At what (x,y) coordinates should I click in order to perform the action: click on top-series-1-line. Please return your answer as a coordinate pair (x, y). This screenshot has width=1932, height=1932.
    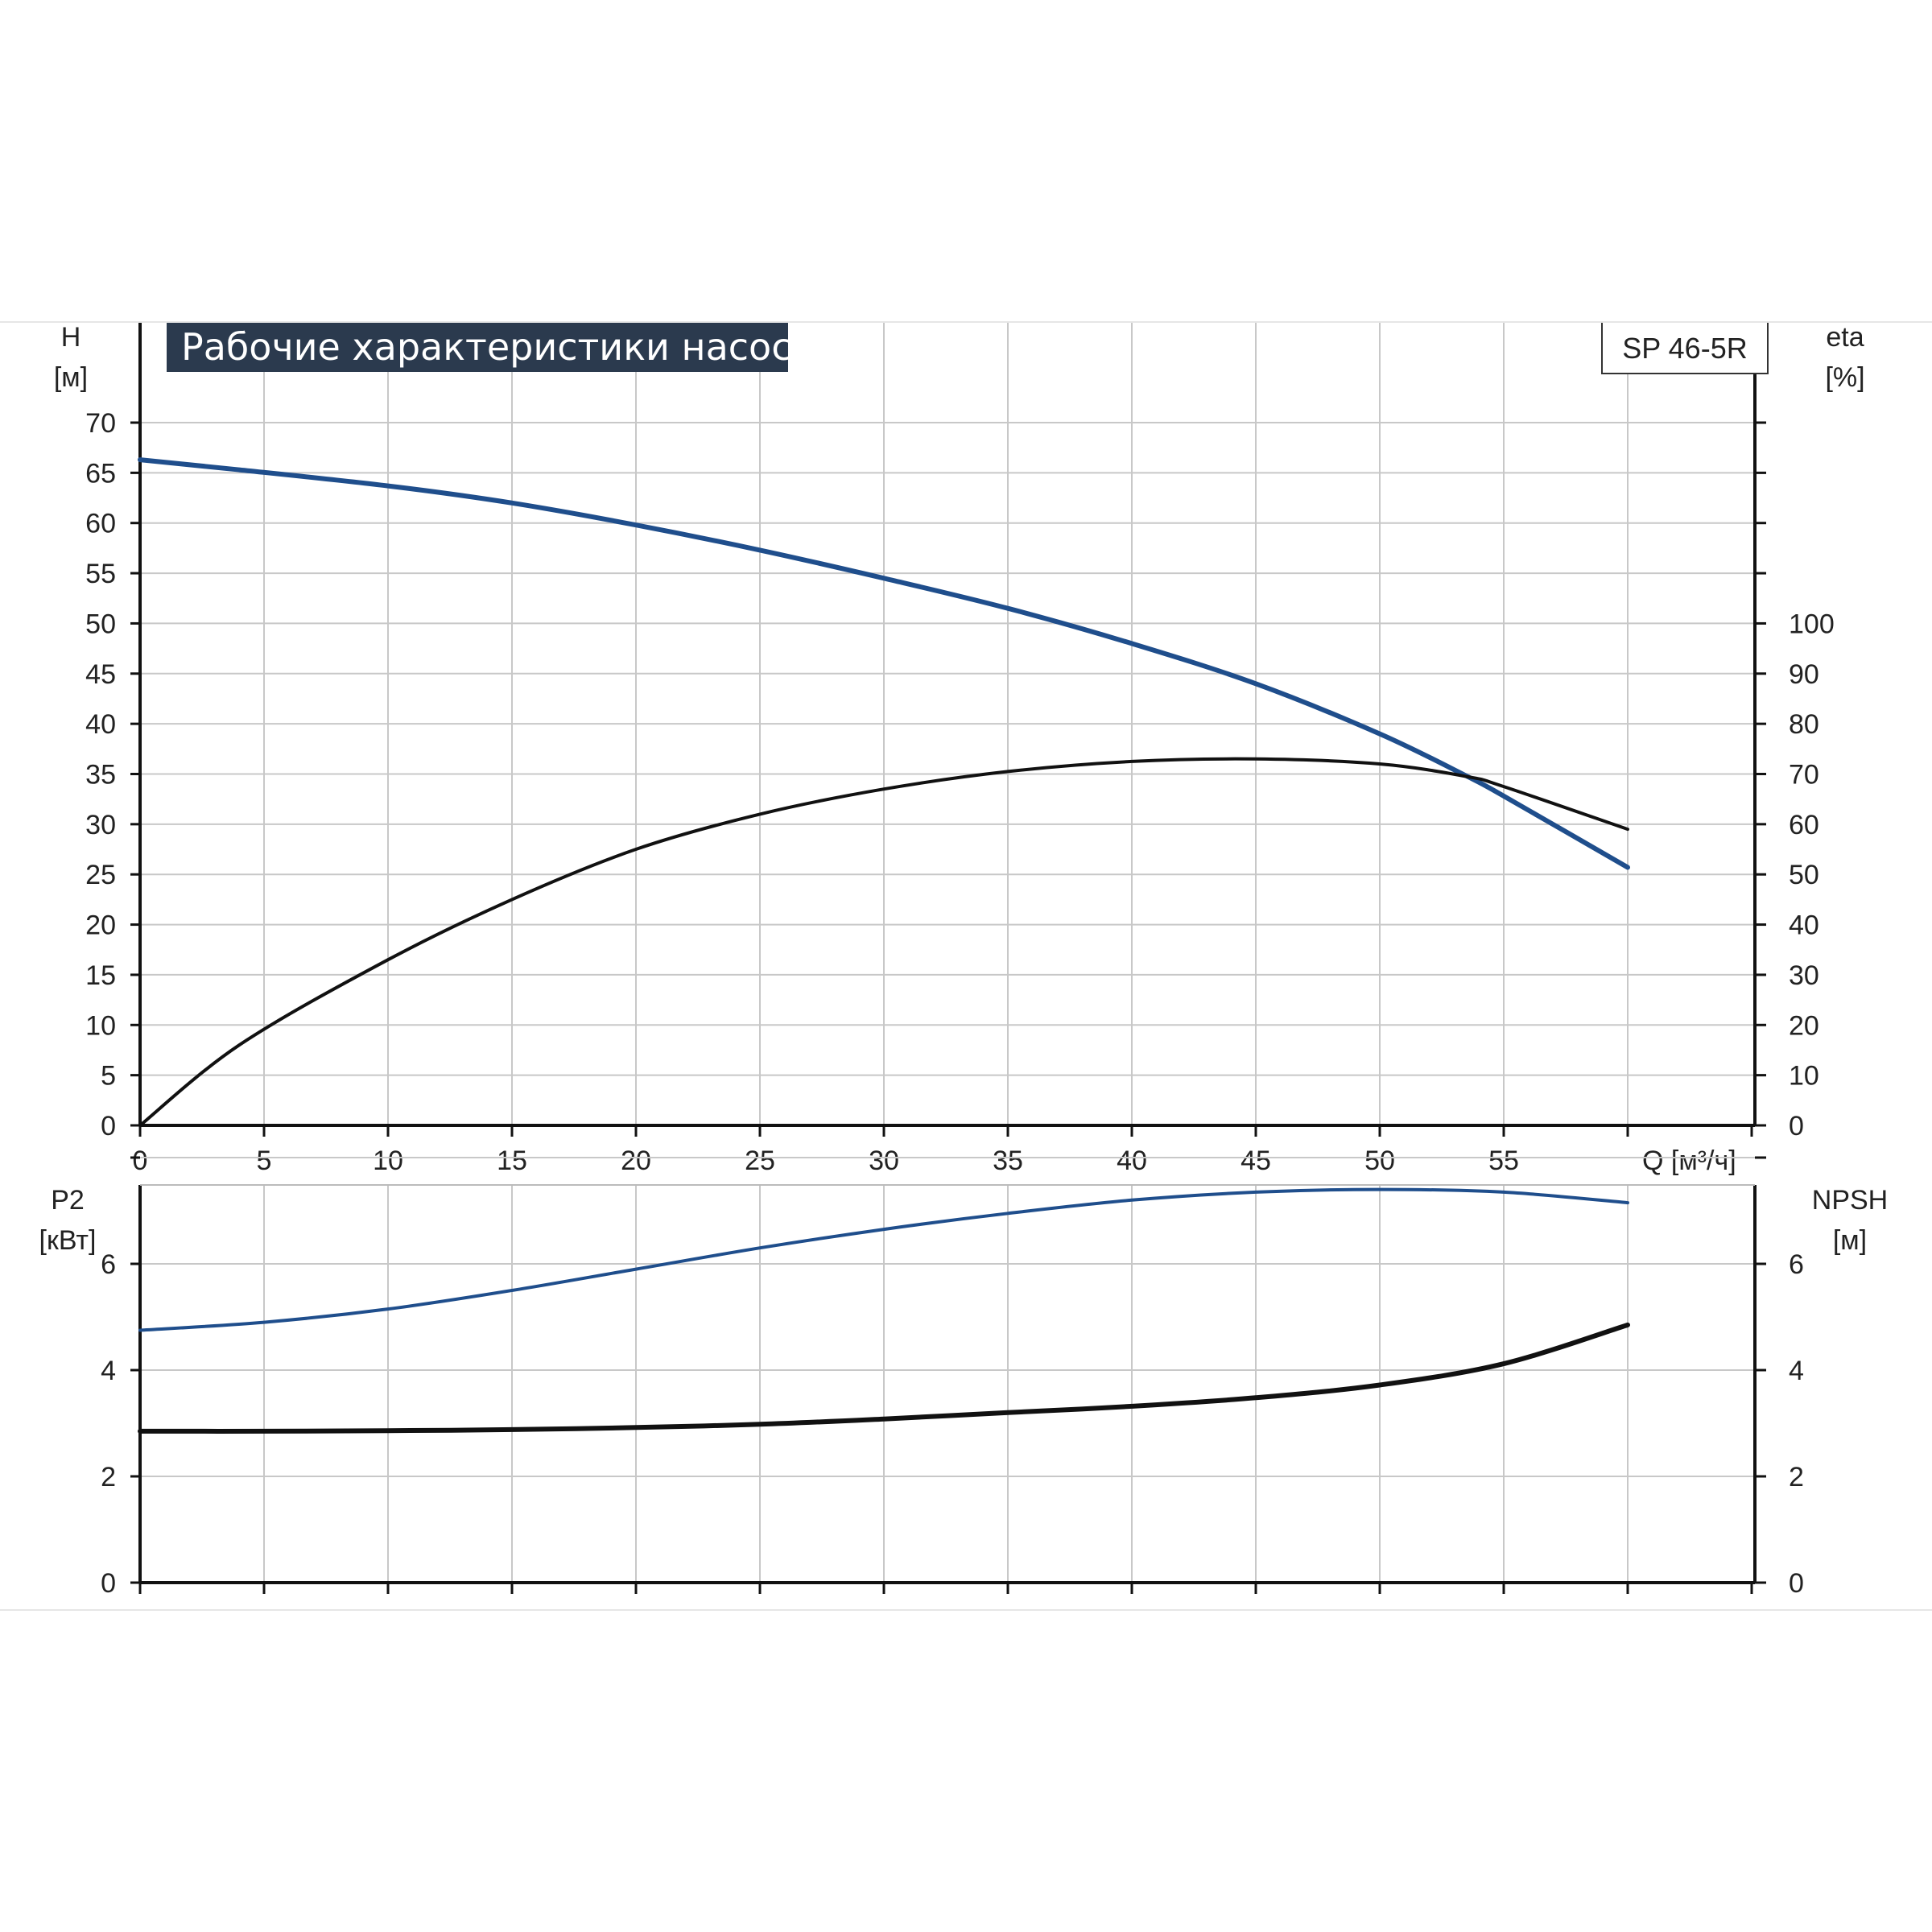
    Looking at the image, I should click on (884, 942).